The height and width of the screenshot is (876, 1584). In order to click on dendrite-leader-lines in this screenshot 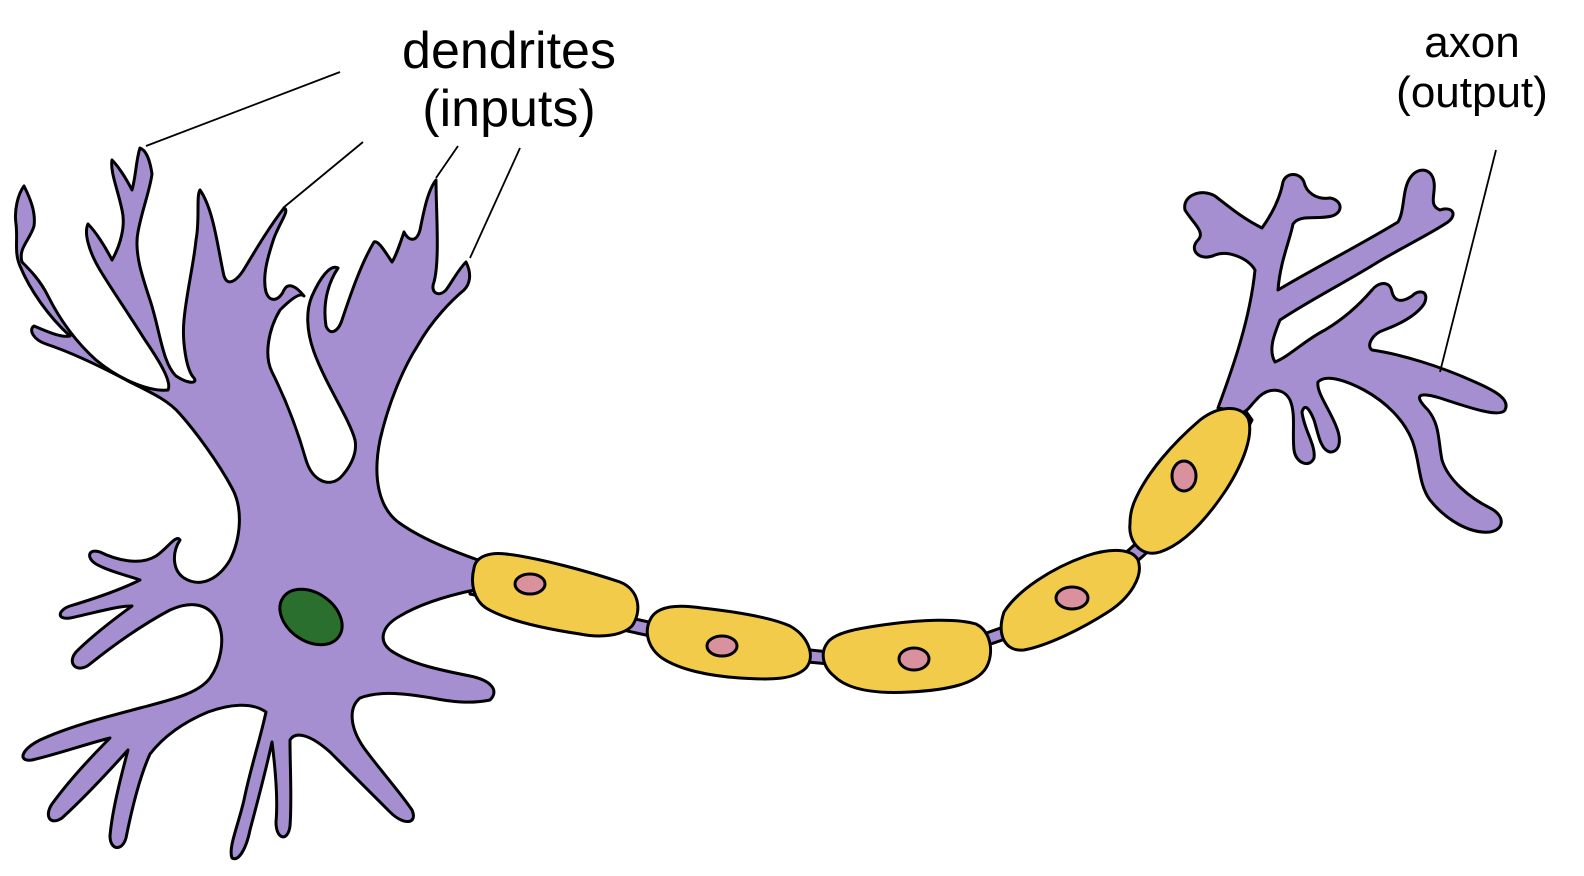, I will do `click(333, 165)`.